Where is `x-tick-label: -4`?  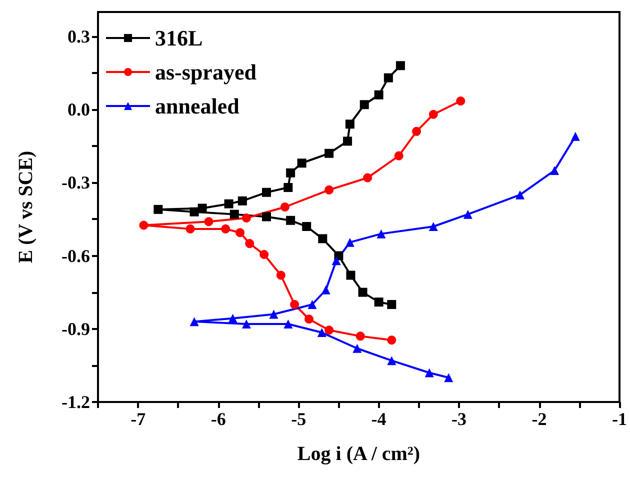
x-tick-label: -4 is located at coordinates (378, 419).